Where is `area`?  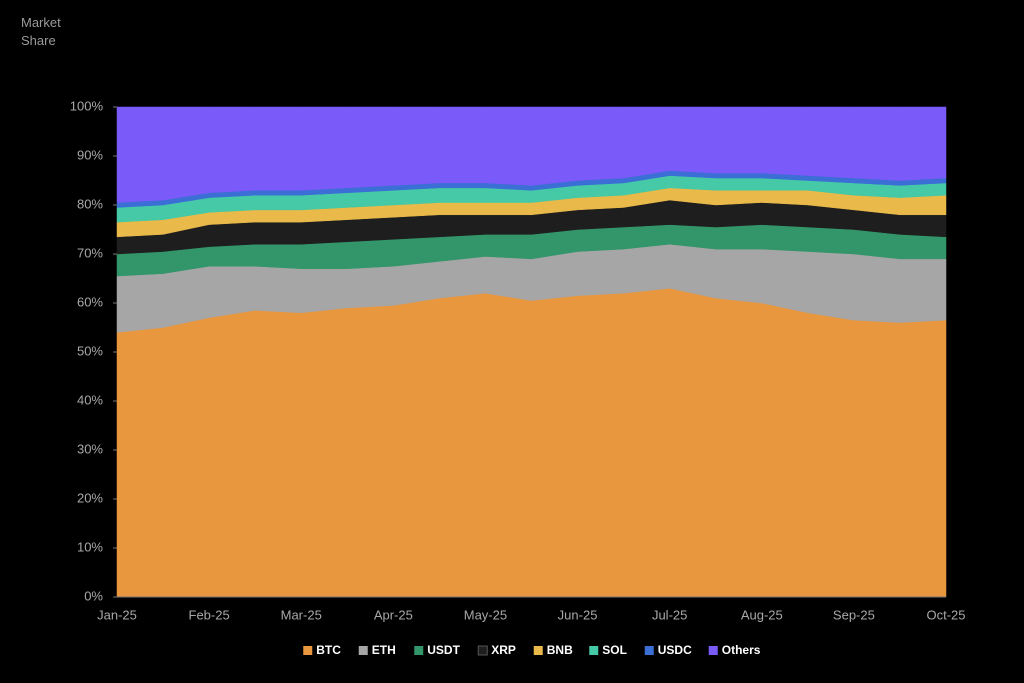 area is located at coordinates (531, 154).